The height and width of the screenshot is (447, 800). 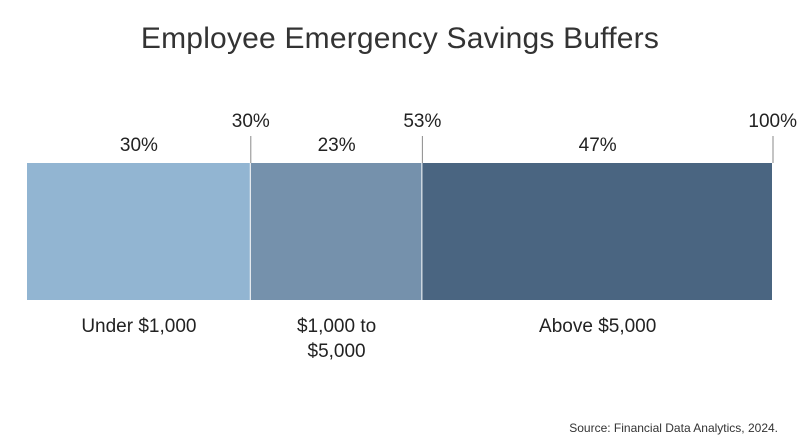 What do you see at coordinates (772, 121) in the screenshot?
I see `cumulative-label-3: 100%` at bounding box center [772, 121].